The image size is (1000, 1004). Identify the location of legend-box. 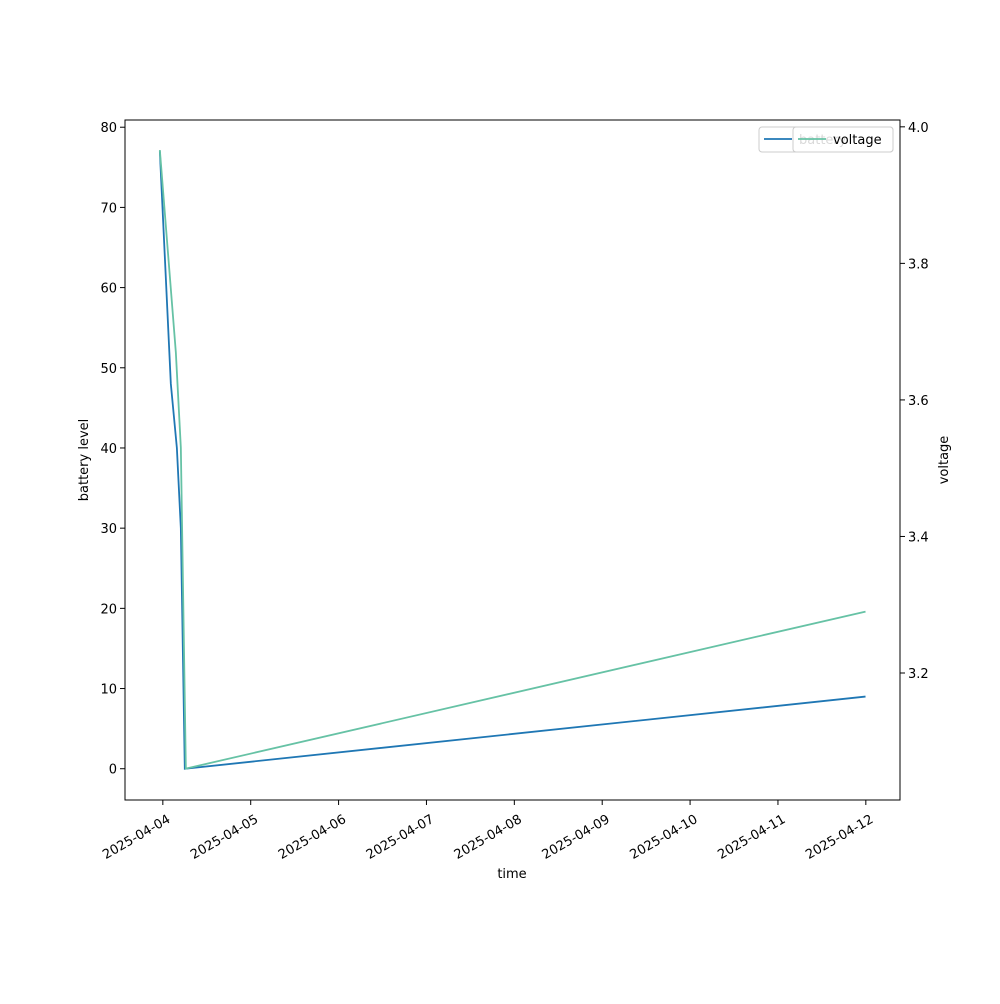
(843, 139).